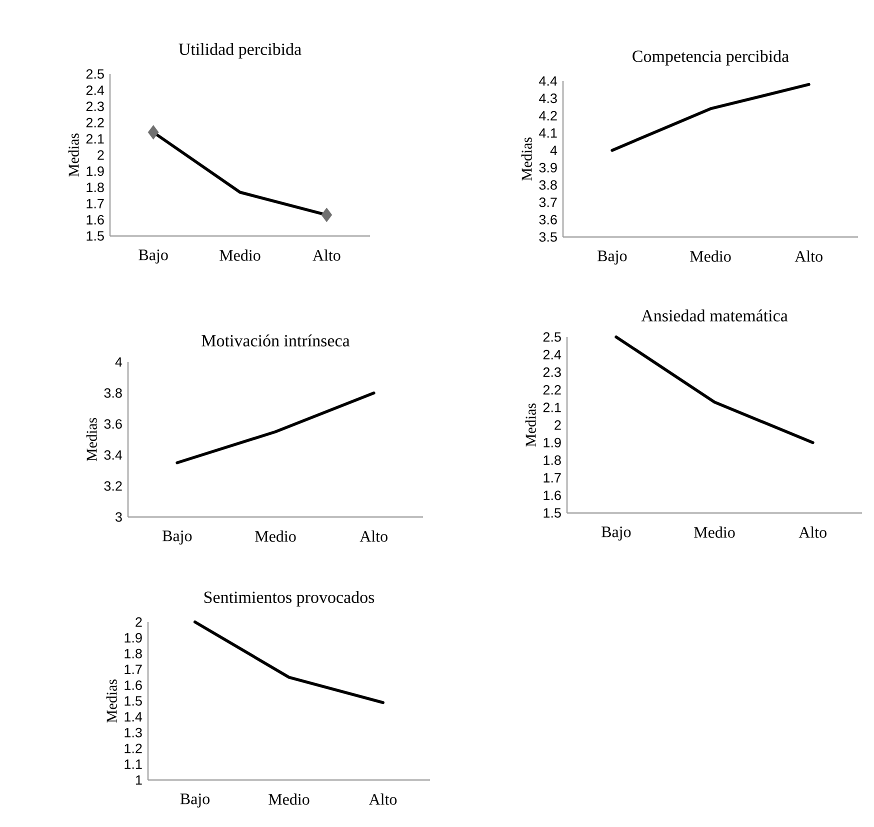 Image resolution: width=874 pixels, height=827 pixels. Describe the element at coordinates (548, 133) in the screenshot. I see `y-tick-label: 4.1` at that location.